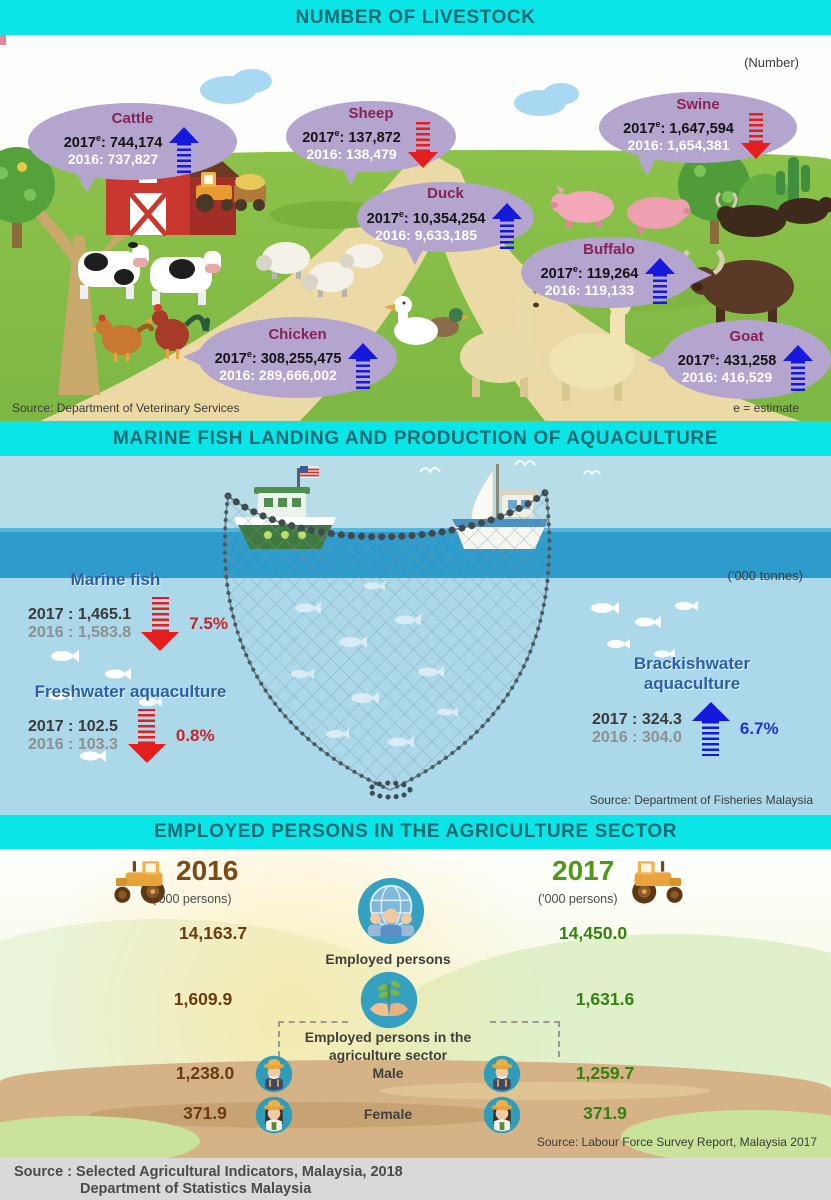 The width and height of the screenshot is (831, 1200). What do you see at coordinates (426, 234) in the screenshot?
I see `duck-2016-value: 2016: 9,633,185` at bounding box center [426, 234].